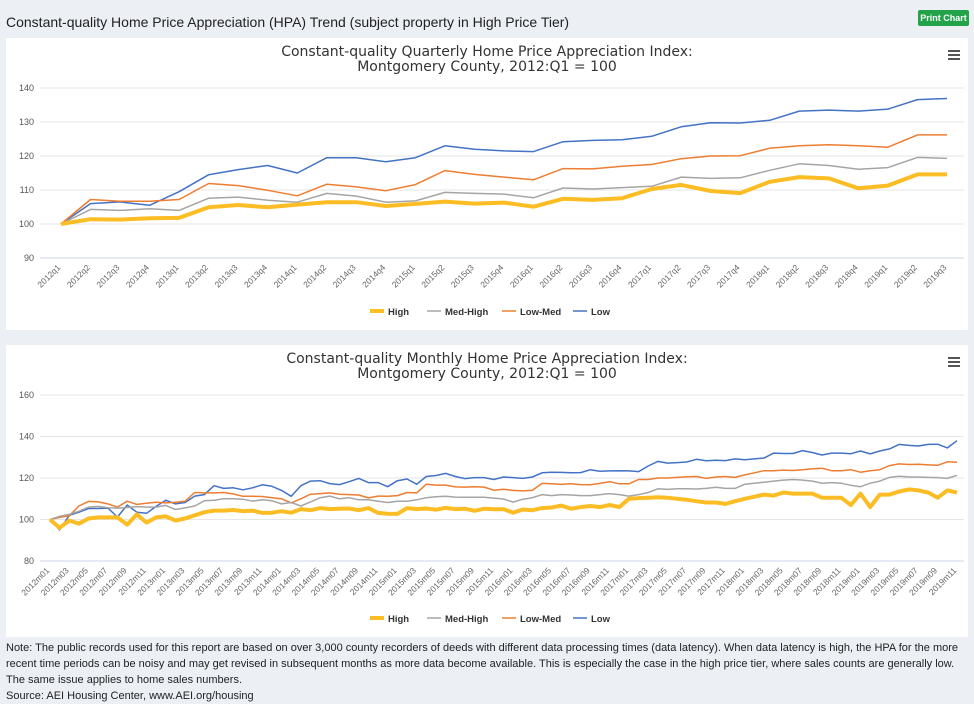  I want to click on x-tick-label: 2015q2, so click(432, 275).